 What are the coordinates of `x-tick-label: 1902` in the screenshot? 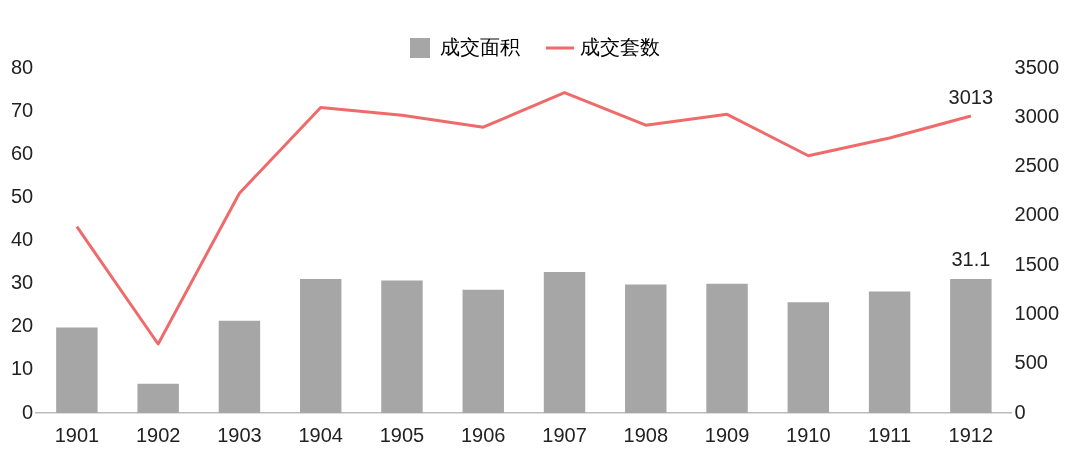 It's located at (158, 434).